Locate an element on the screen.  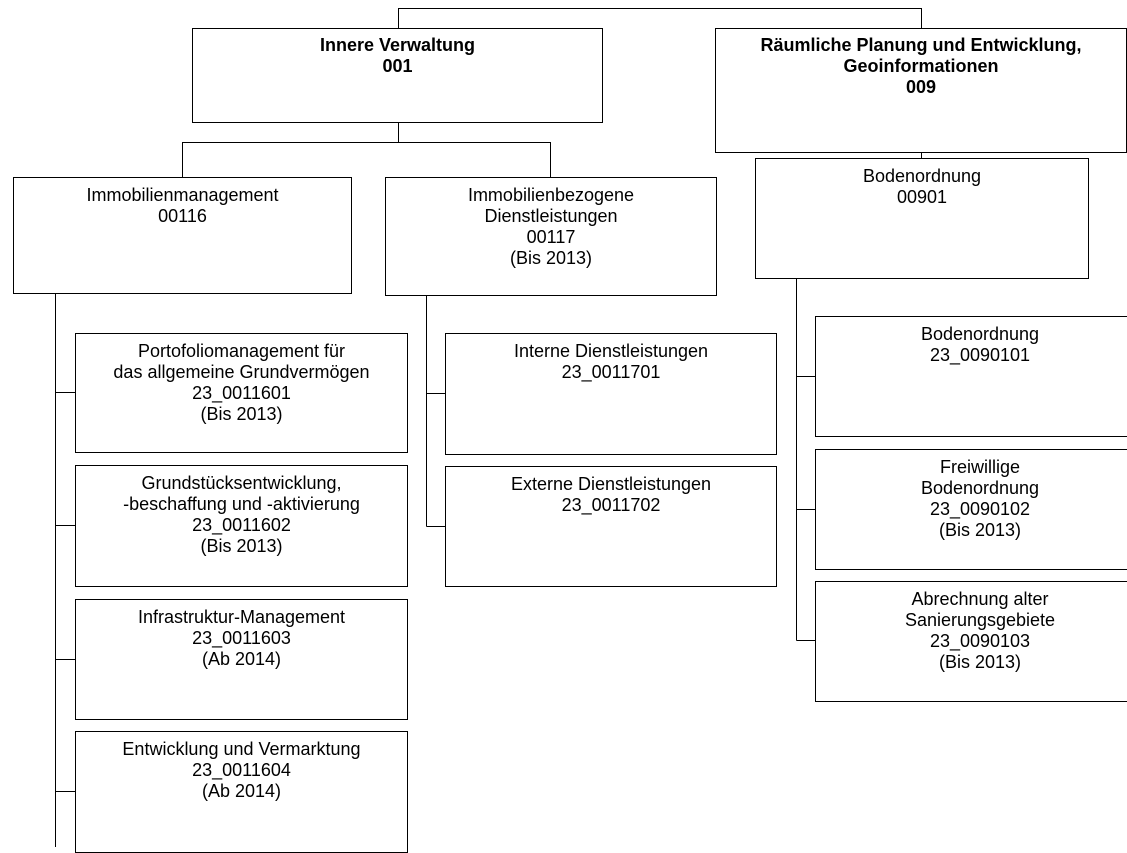
unit-name: Immobilienbezogene is located at coordinates (551, 195).